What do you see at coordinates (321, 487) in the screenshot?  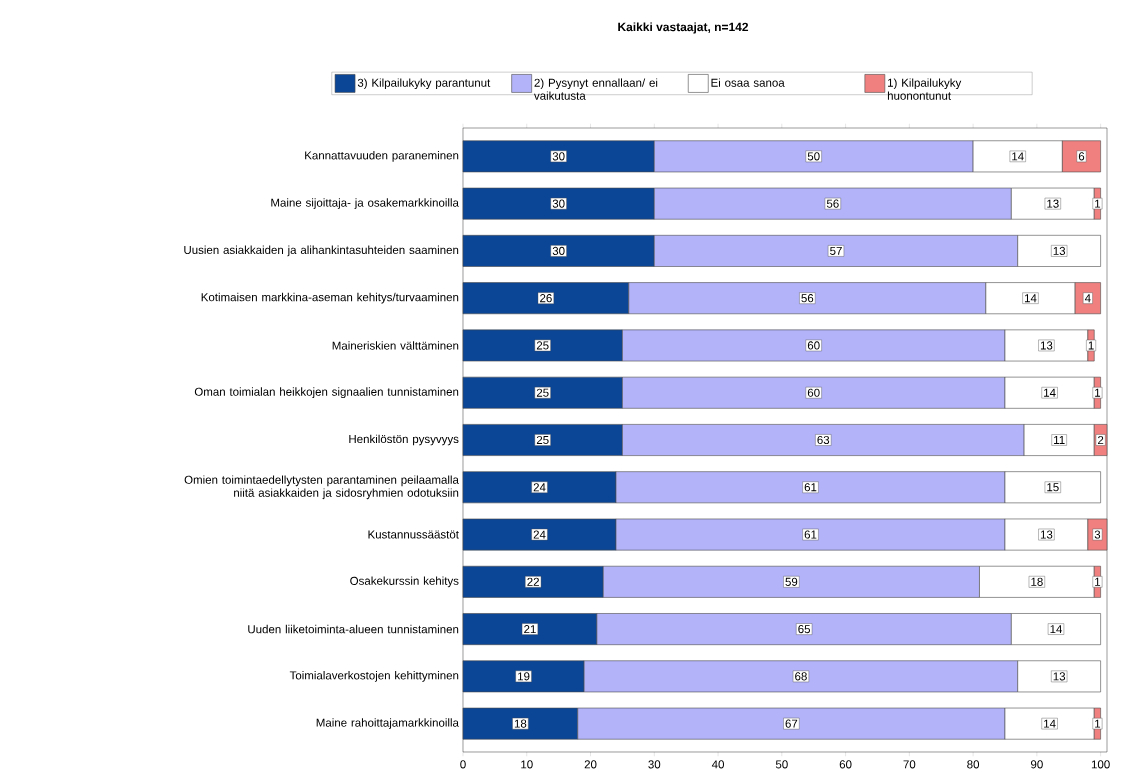 I see `y-tick-label: Omien toimintaedellytysten parantaminen peilaamalla niitä asiakkaiden ja sidosryhmien odotuksiin` at bounding box center [321, 487].